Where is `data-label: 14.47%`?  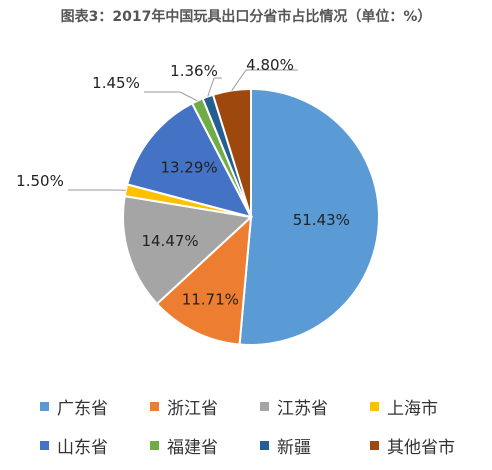
data-label: 14.47% is located at coordinates (169, 241).